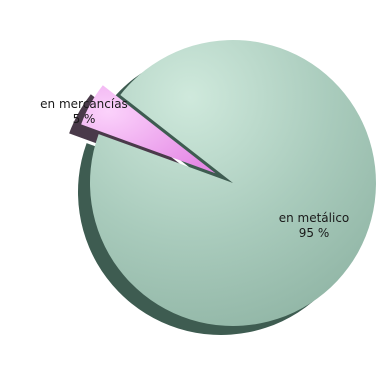  I want to click on slice-value-en-mercancias: 5 %, so click(84, 119).